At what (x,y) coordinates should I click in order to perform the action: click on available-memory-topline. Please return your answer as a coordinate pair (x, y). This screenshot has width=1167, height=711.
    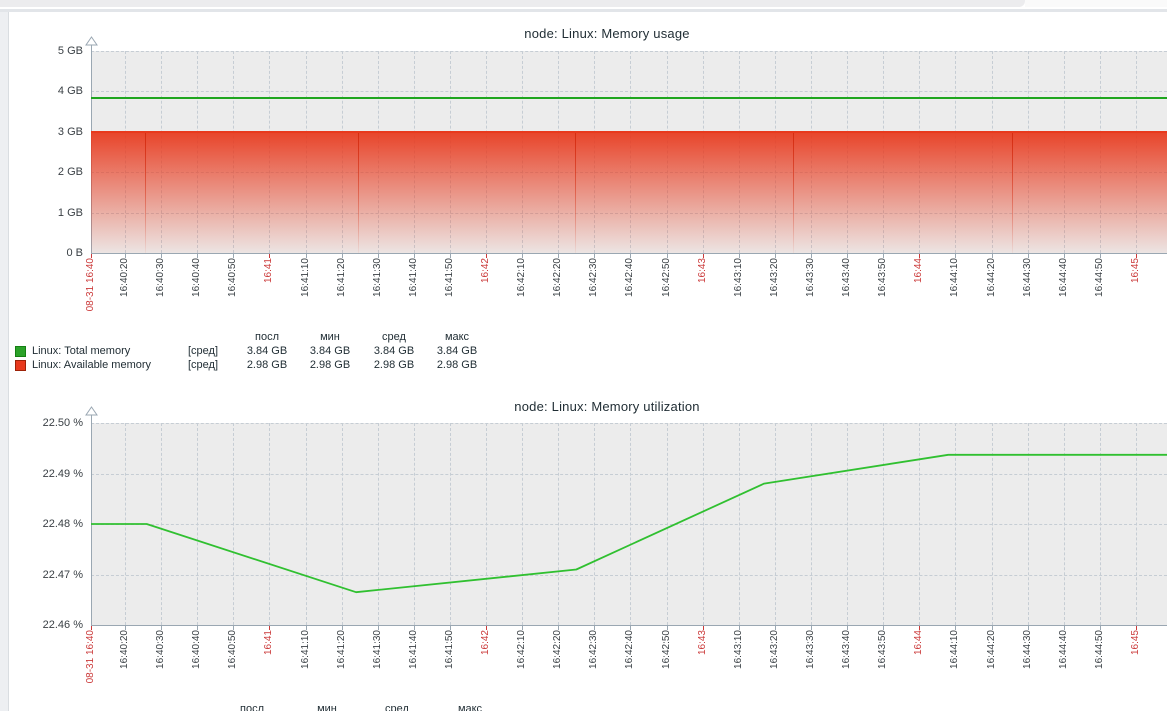
    Looking at the image, I should click on (629, 132).